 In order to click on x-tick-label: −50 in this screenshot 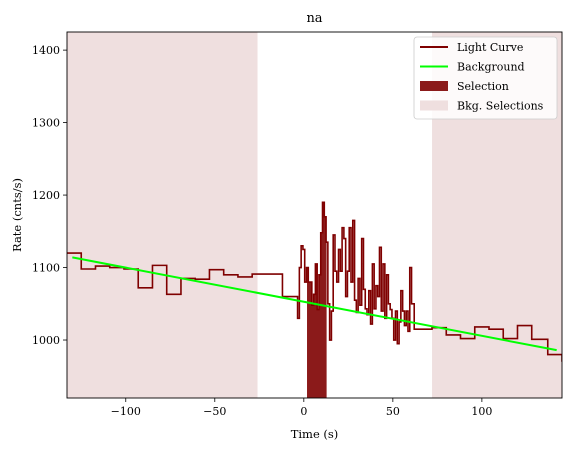, I will do `click(214, 411)`.